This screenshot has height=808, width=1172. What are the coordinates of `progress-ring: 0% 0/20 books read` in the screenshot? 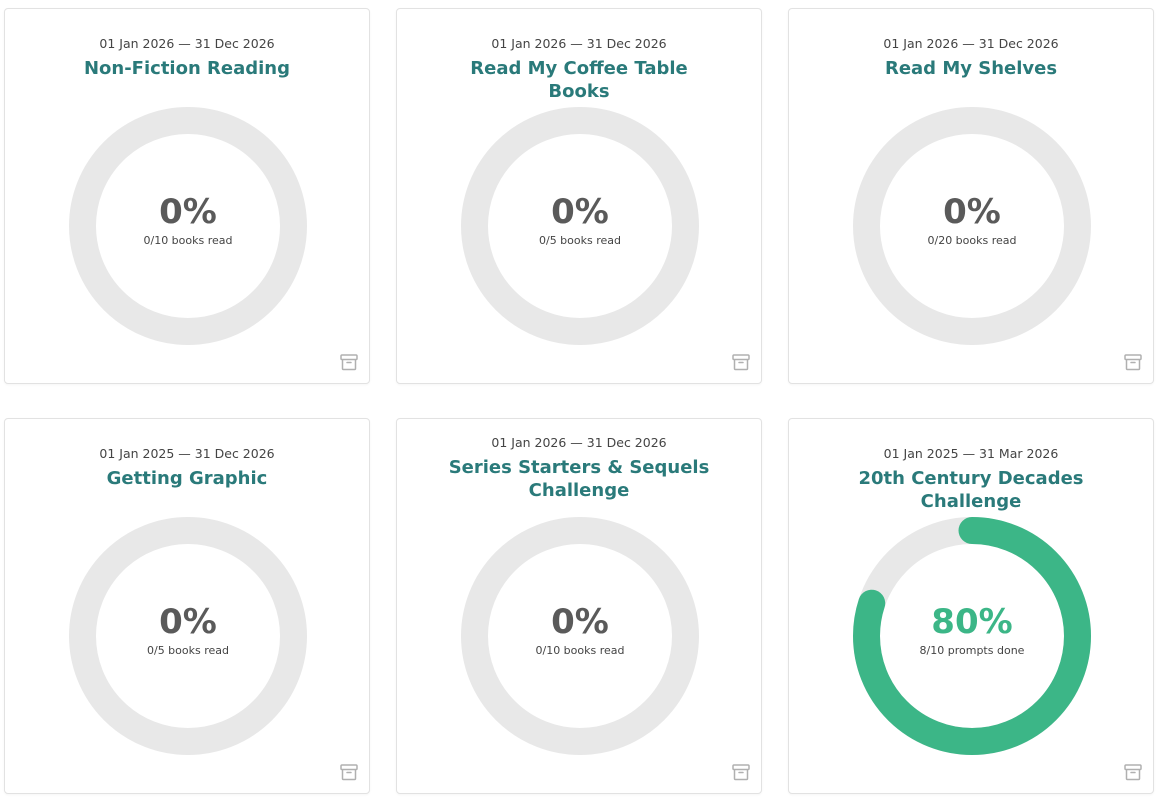 It's located at (972, 226).